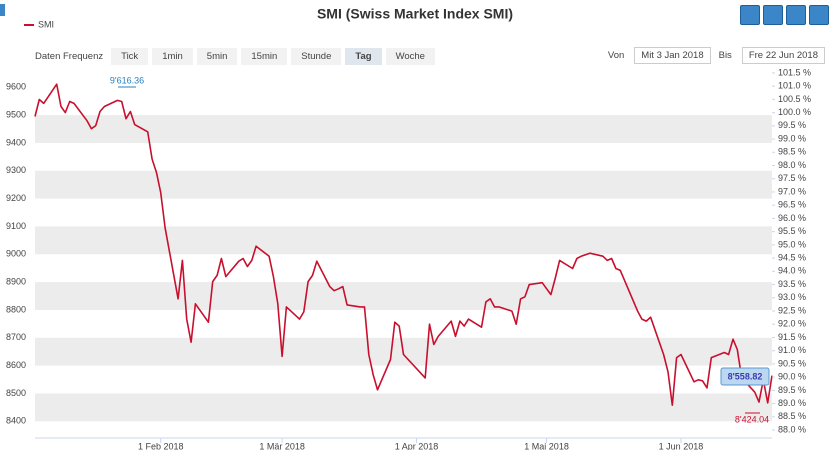 The image size is (830, 450). I want to click on y2-tick-label: 100.0 %, so click(794, 112).